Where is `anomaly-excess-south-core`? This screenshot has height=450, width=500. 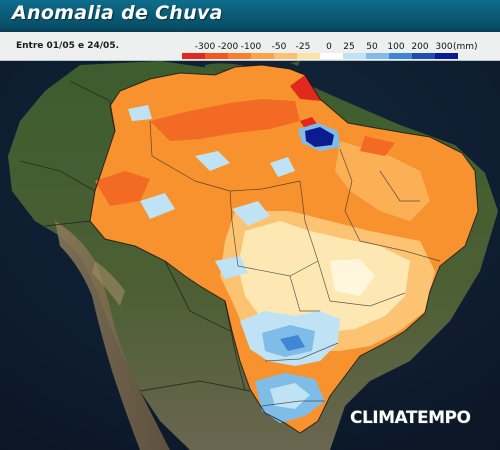 anomaly-excess-south-core is located at coordinates (292, 343).